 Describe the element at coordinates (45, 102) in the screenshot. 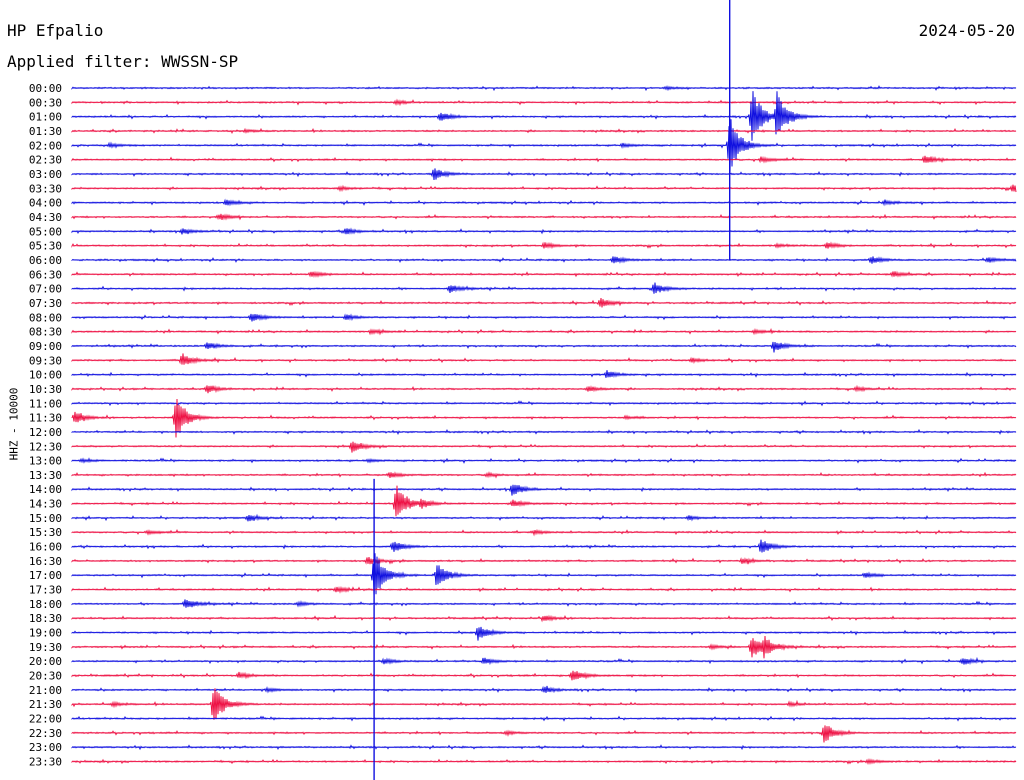

I see `row-label-1: 00:30` at that location.